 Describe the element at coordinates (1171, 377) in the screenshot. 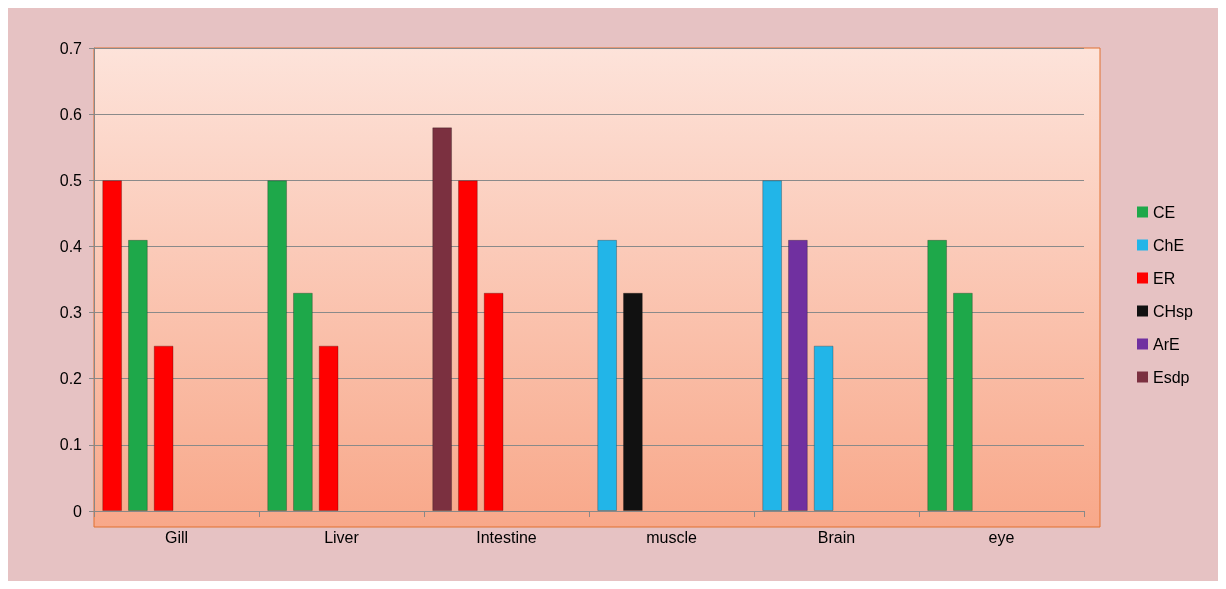

I see `legend-label: Esdp` at that location.